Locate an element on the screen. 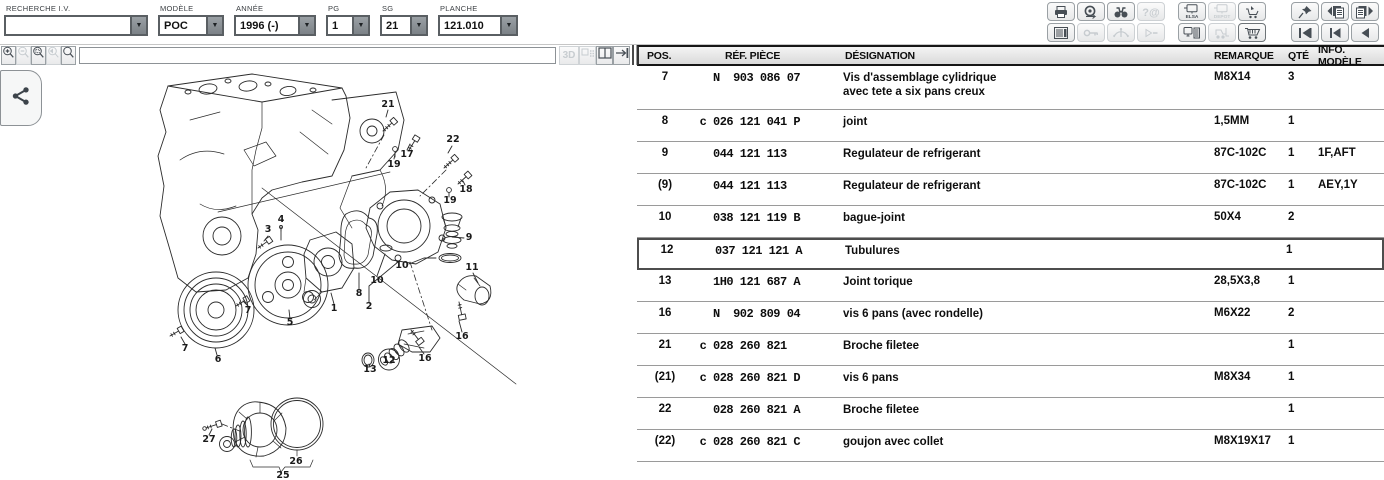 The width and height of the screenshot is (1384, 480). parts-list-button is located at coordinates (1061, 32).